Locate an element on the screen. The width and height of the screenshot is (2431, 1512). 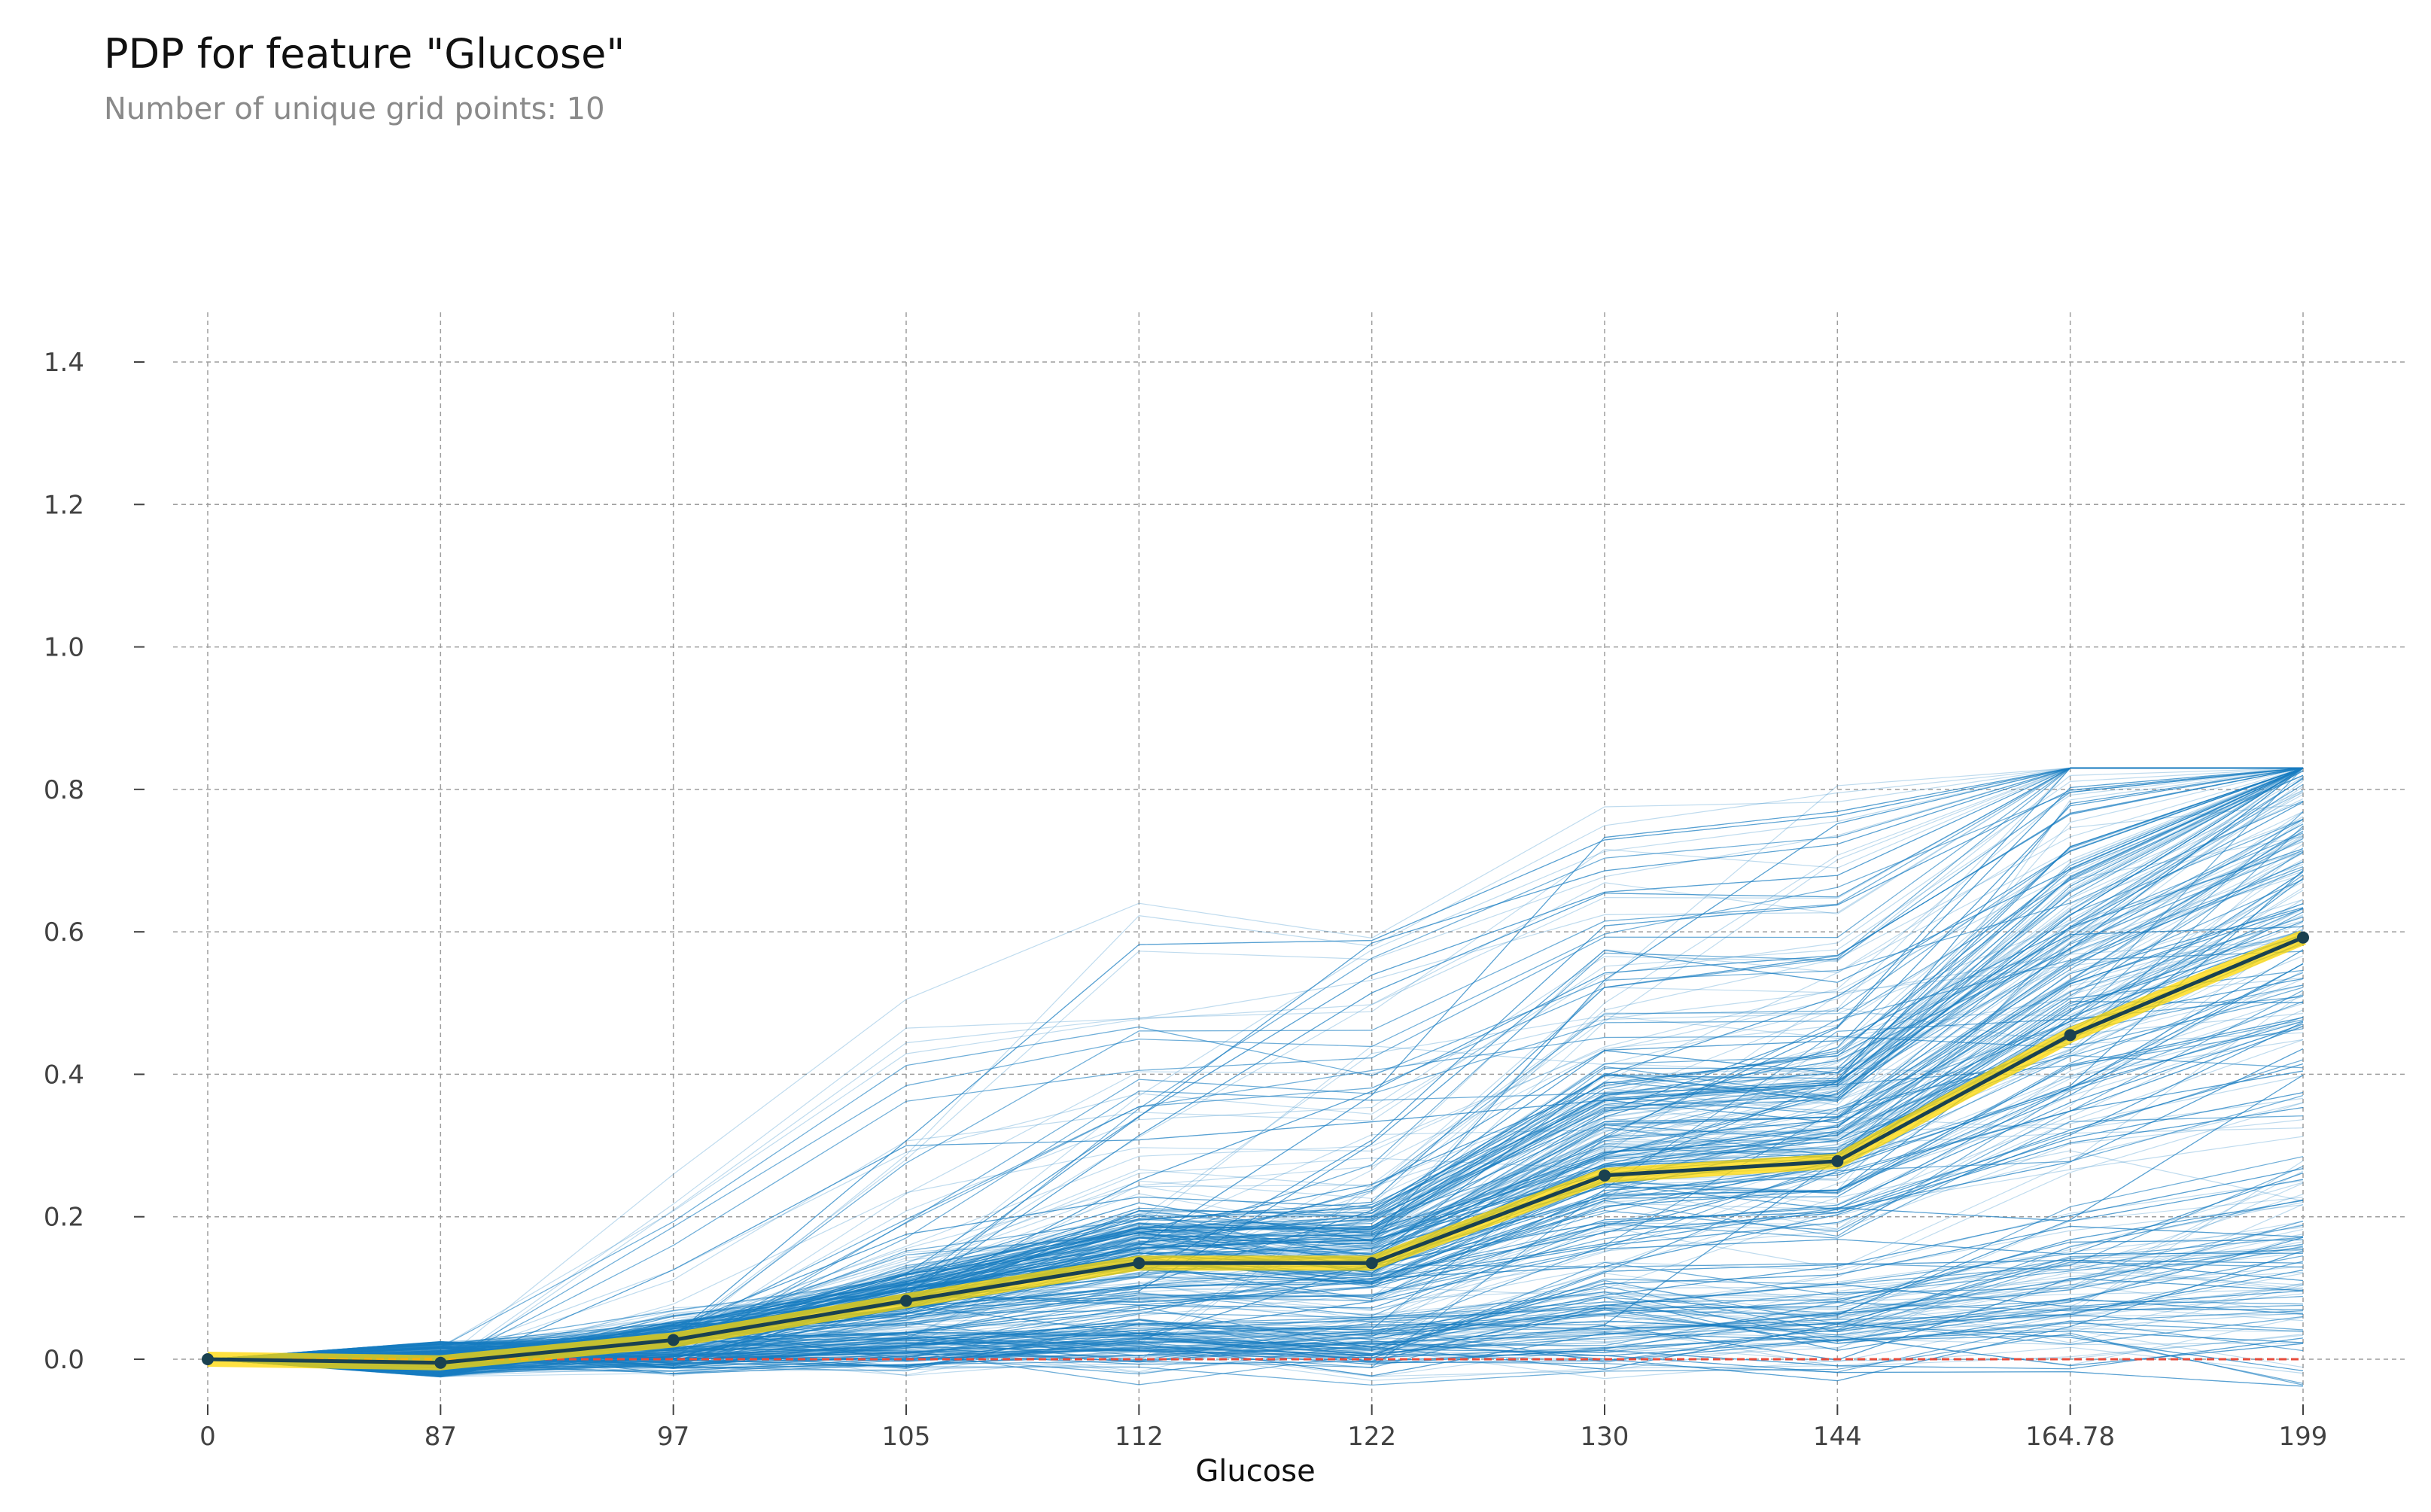
x-tick-label: 0 is located at coordinates (207, 1437).